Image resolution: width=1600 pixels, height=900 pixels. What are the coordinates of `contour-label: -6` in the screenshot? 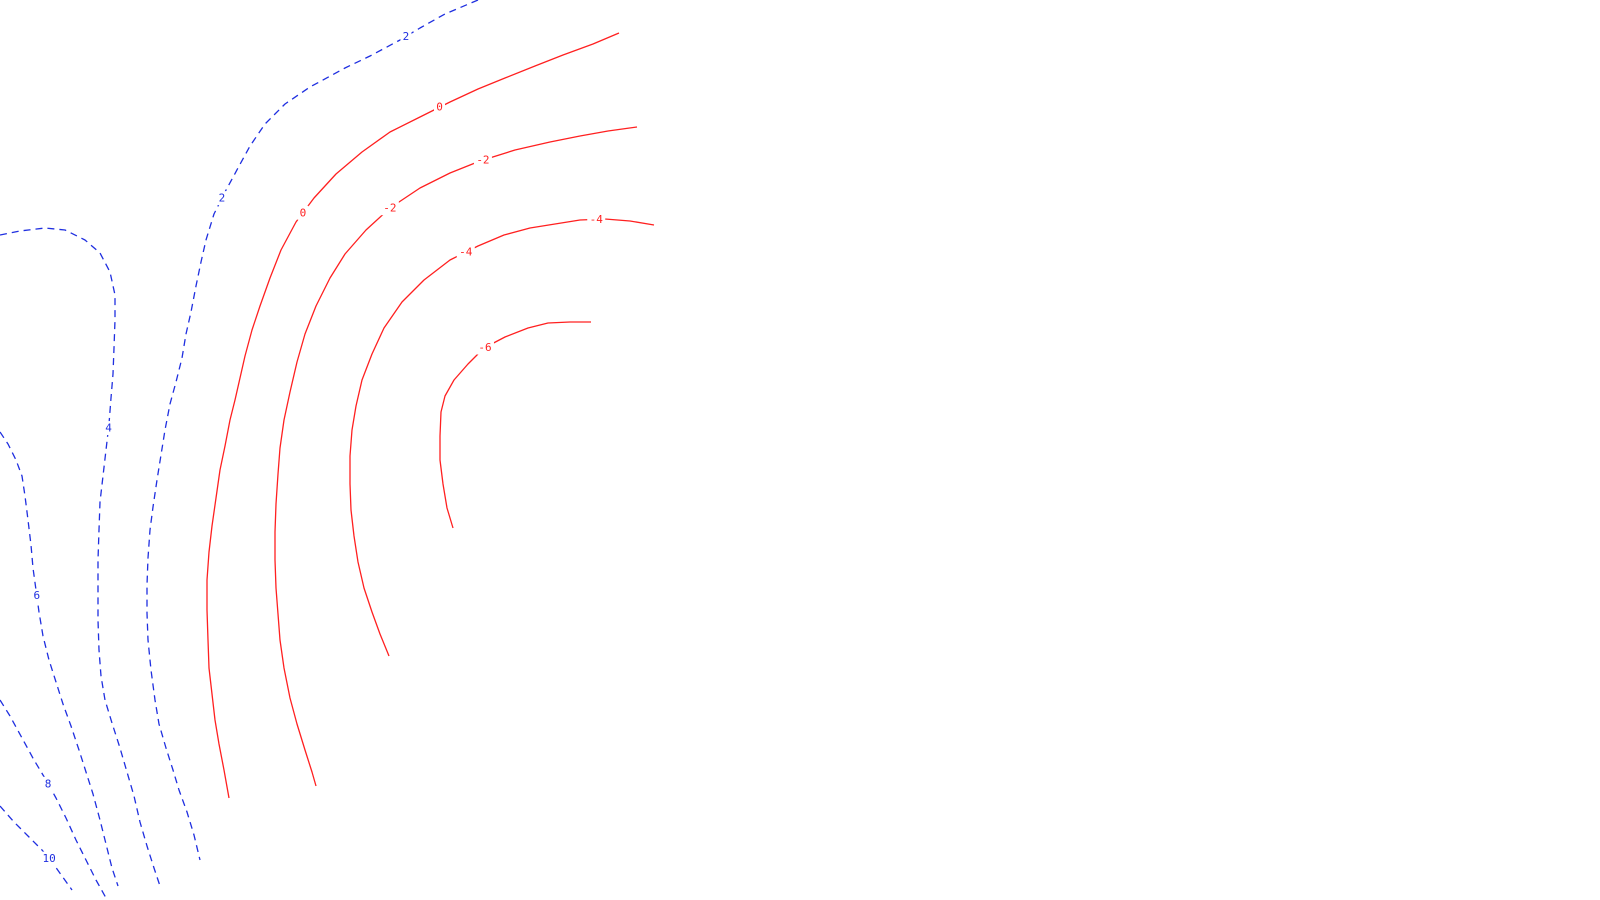 It's located at (484, 347).